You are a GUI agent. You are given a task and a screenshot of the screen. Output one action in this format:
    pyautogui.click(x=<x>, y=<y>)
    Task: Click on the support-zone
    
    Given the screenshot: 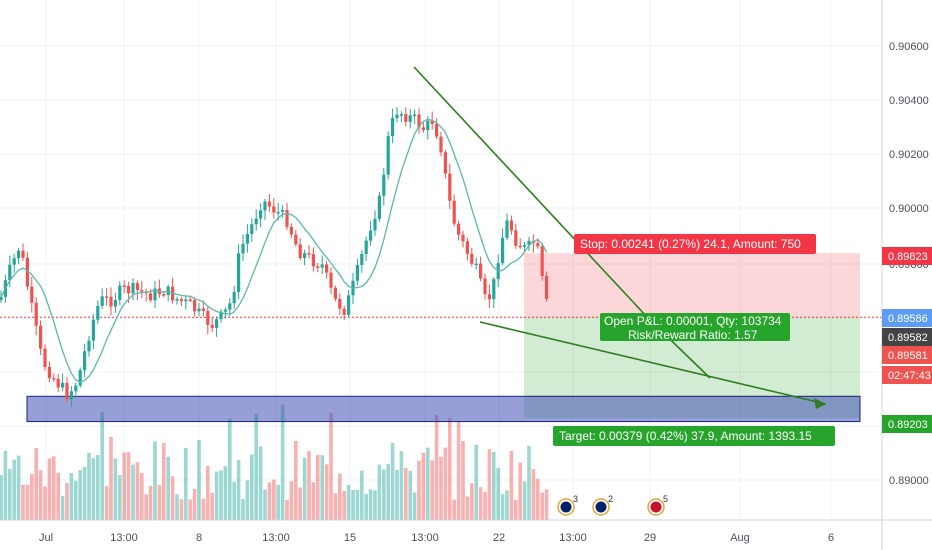 What is the action you would take?
    pyautogui.click(x=443, y=409)
    